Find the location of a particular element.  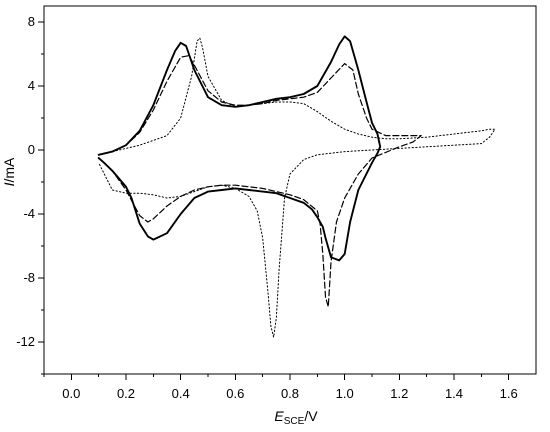

y-tick-label: 4 is located at coordinates (31, 85).